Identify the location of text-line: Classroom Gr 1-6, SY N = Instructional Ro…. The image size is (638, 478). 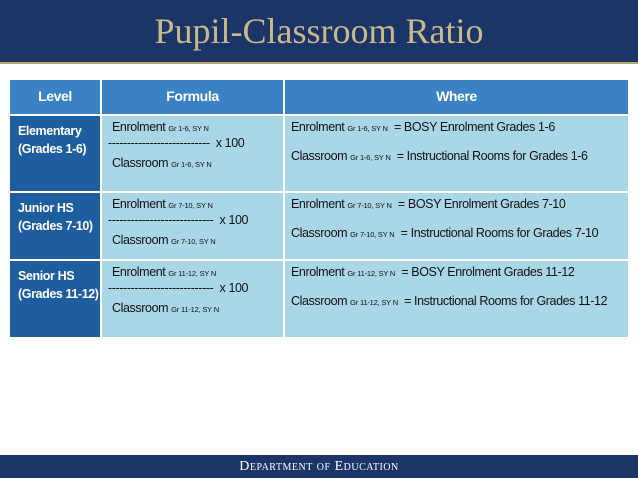
(439, 156).